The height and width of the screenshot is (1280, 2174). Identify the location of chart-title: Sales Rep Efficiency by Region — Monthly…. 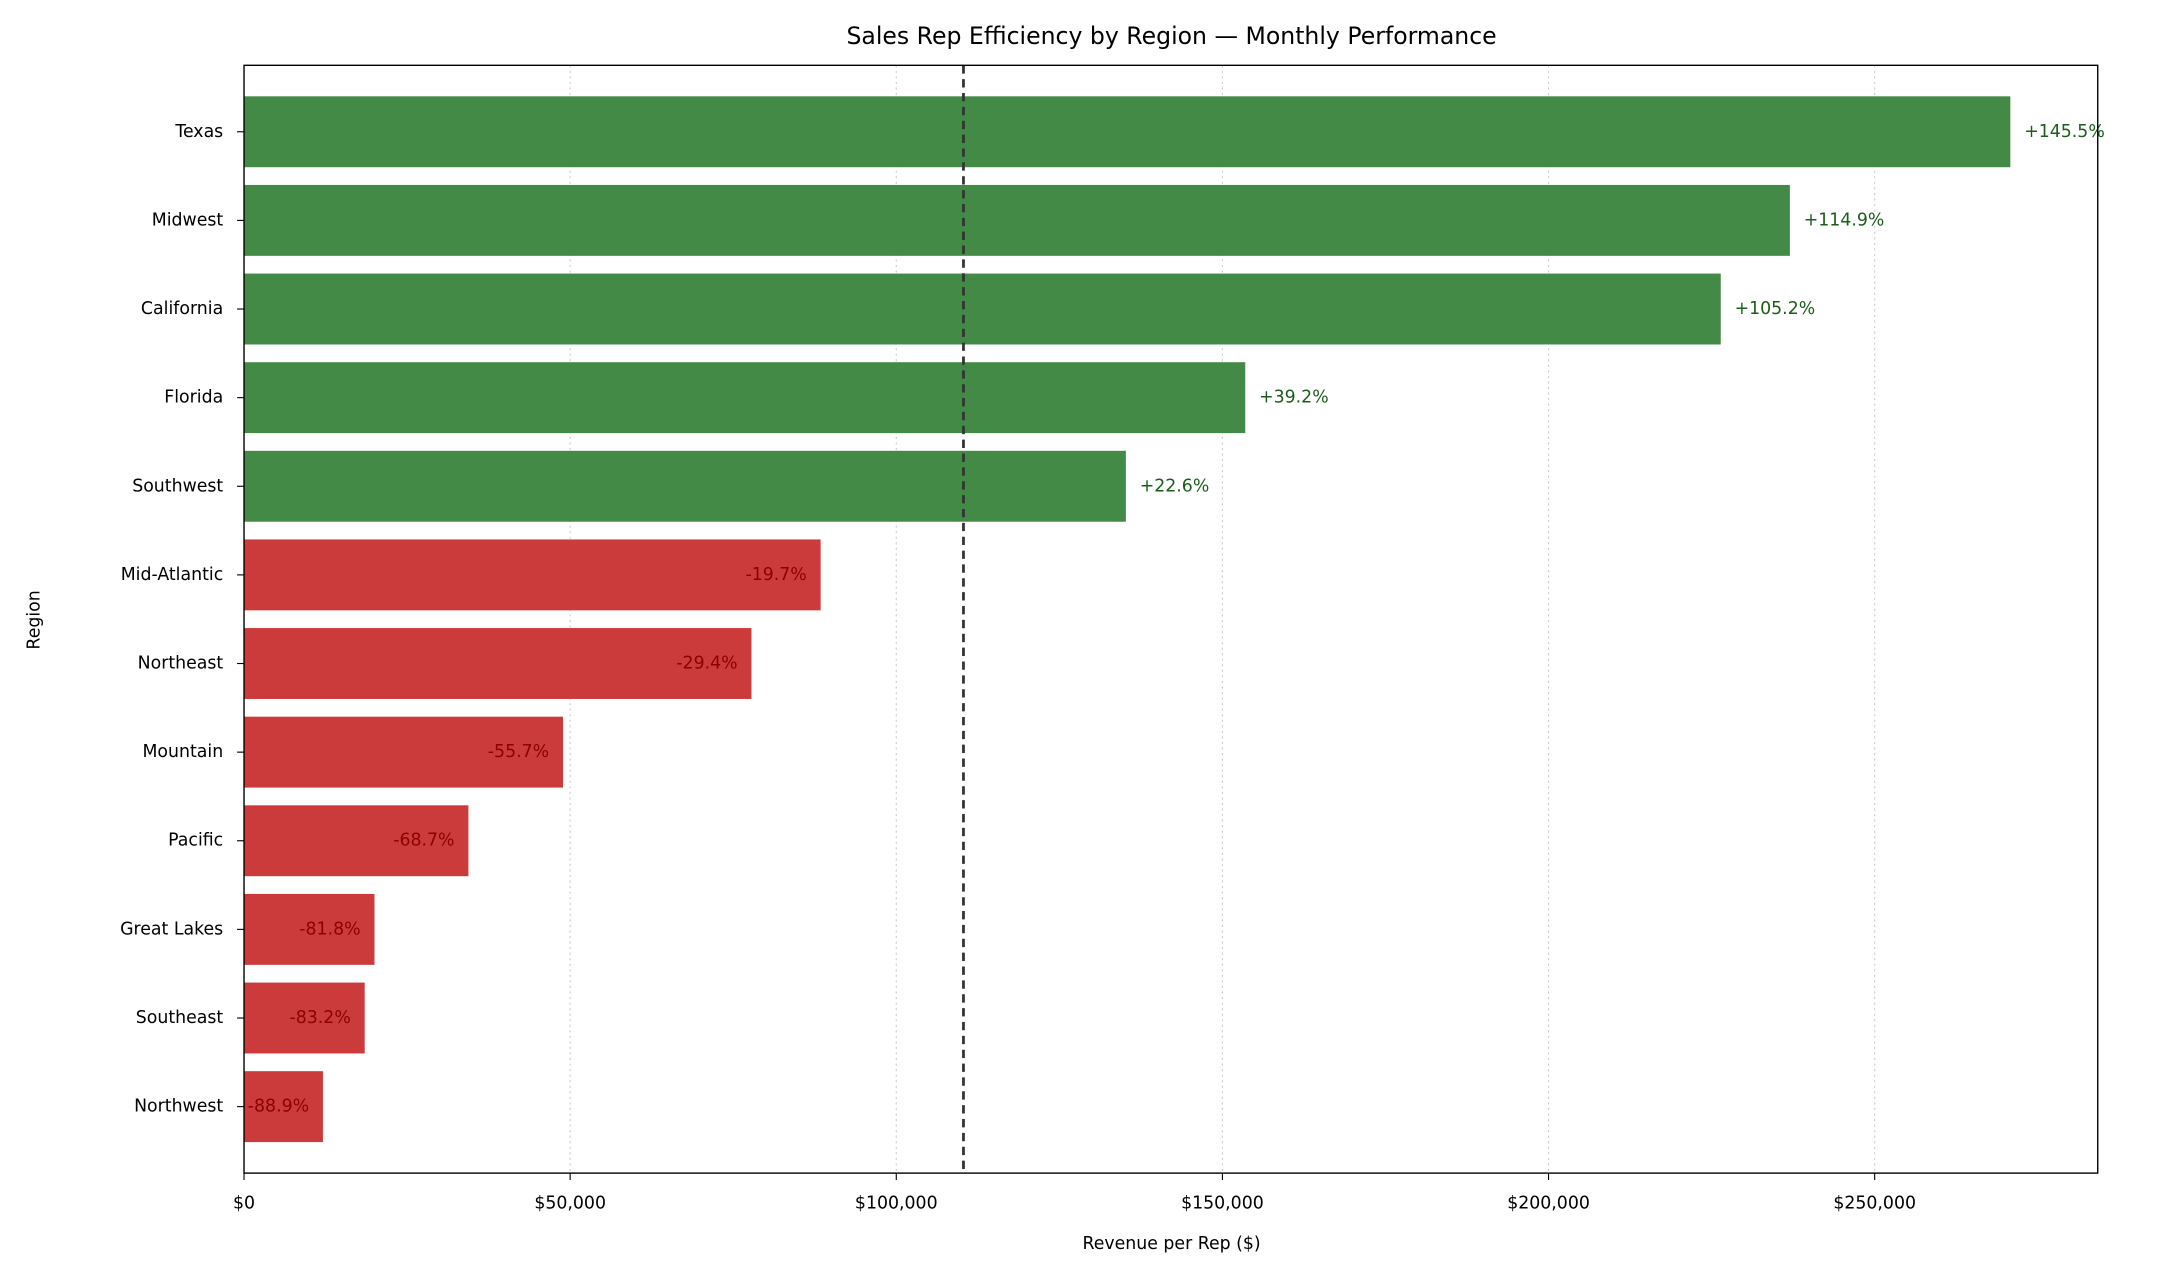
(1171, 36).